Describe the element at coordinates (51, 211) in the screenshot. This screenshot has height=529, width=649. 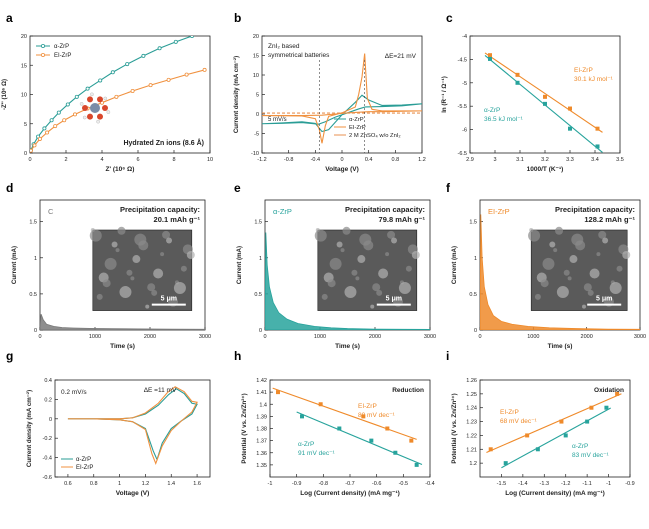
I see `series-label: C` at that location.